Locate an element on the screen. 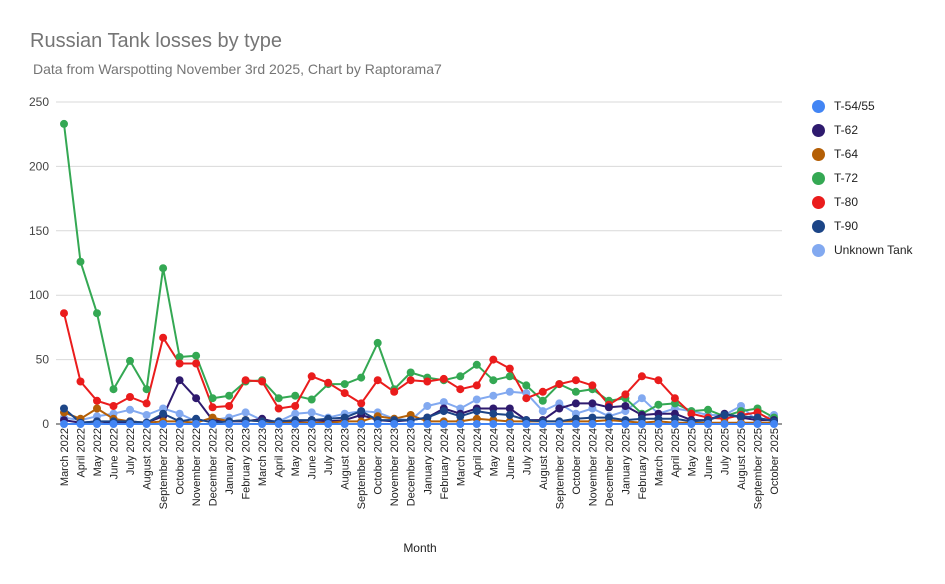  legend-item: T-90 is located at coordinates (862, 226).